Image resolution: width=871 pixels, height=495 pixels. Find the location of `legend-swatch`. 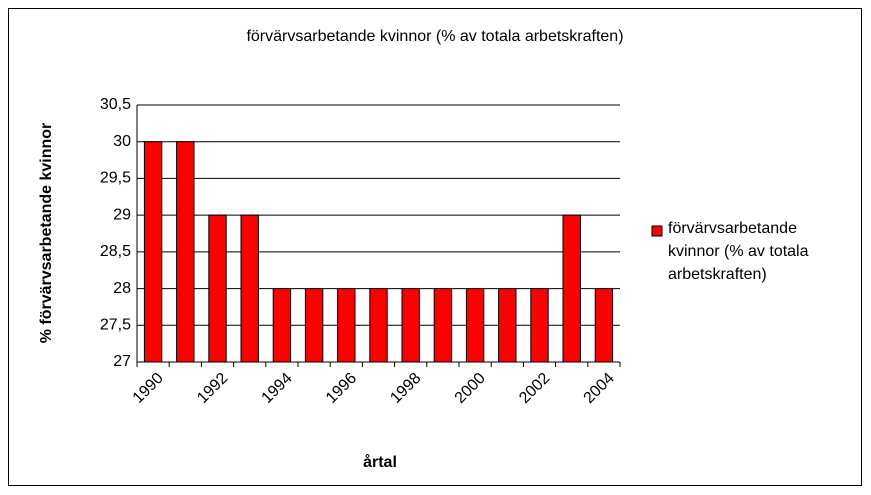

legend-swatch is located at coordinates (657, 231).